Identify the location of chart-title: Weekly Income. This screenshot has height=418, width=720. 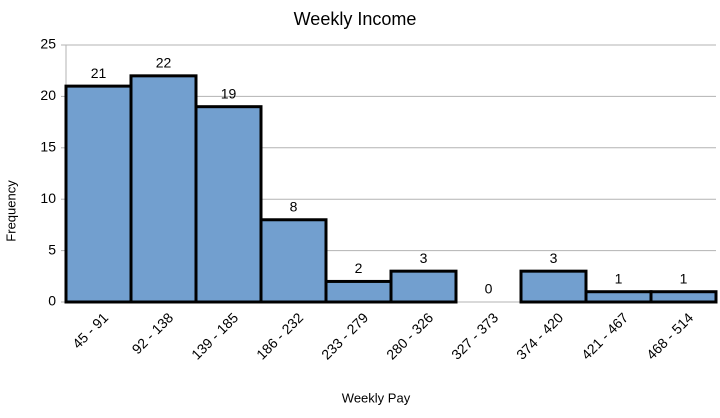
(355, 19).